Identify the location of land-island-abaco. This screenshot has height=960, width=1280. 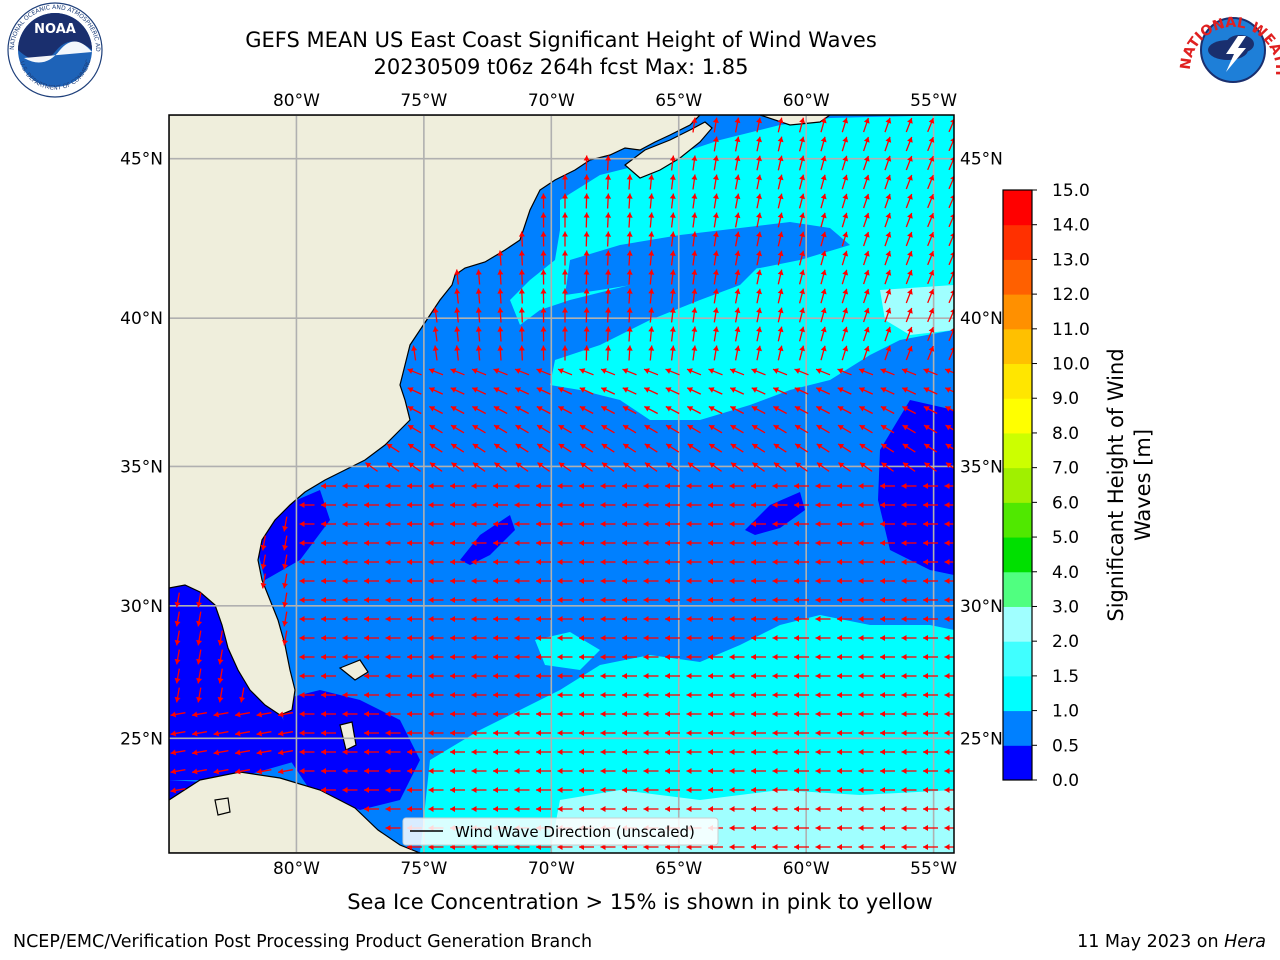
(353, 670).